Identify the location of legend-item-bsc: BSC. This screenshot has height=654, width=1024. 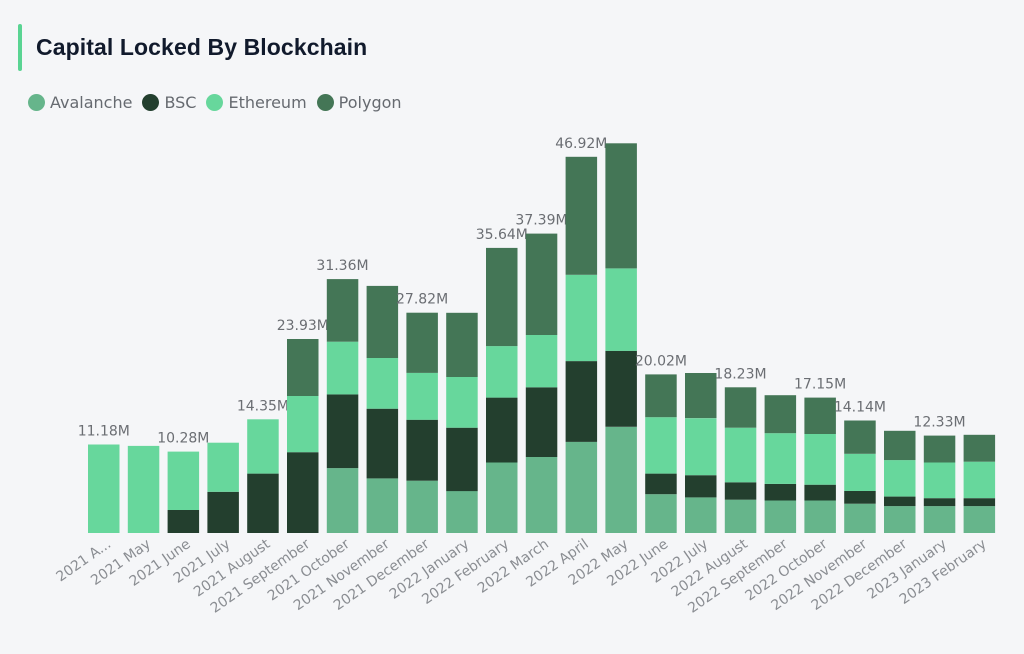
(169, 102).